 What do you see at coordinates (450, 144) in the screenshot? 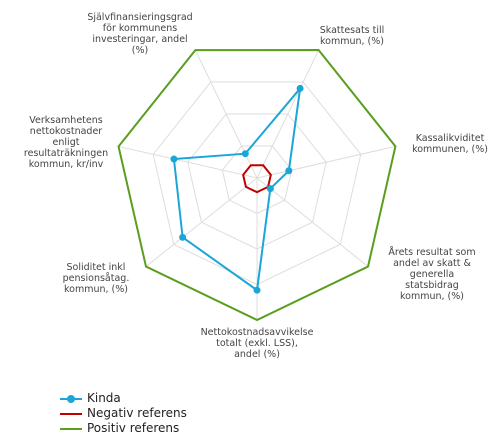
I see `axis-label: Kassalikviditet kommunen, (%)` at bounding box center [450, 144].